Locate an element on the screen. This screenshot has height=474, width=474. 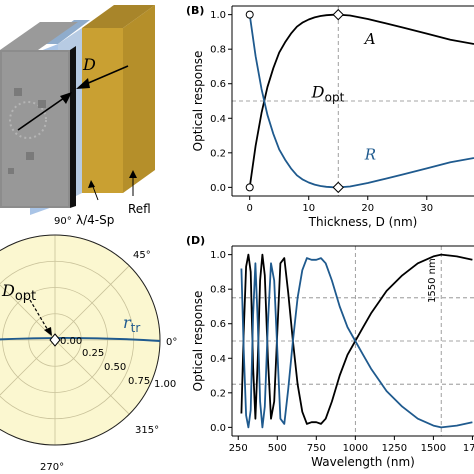
polar-angle-label: 270° is located at coordinates (52, 467).